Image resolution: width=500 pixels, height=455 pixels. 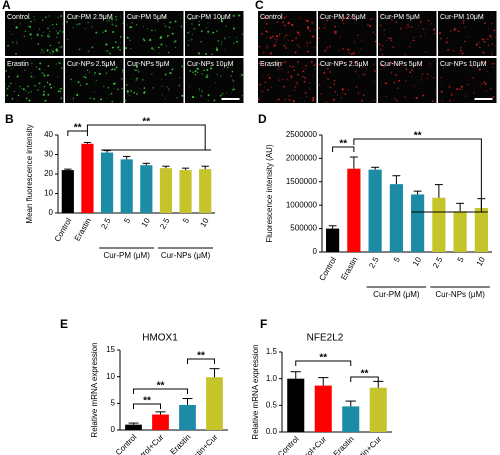 What do you see at coordinates (343, 17) in the screenshot?
I see `image-caption: Cur-PM 2.5μM` at bounding box center [343, 17].